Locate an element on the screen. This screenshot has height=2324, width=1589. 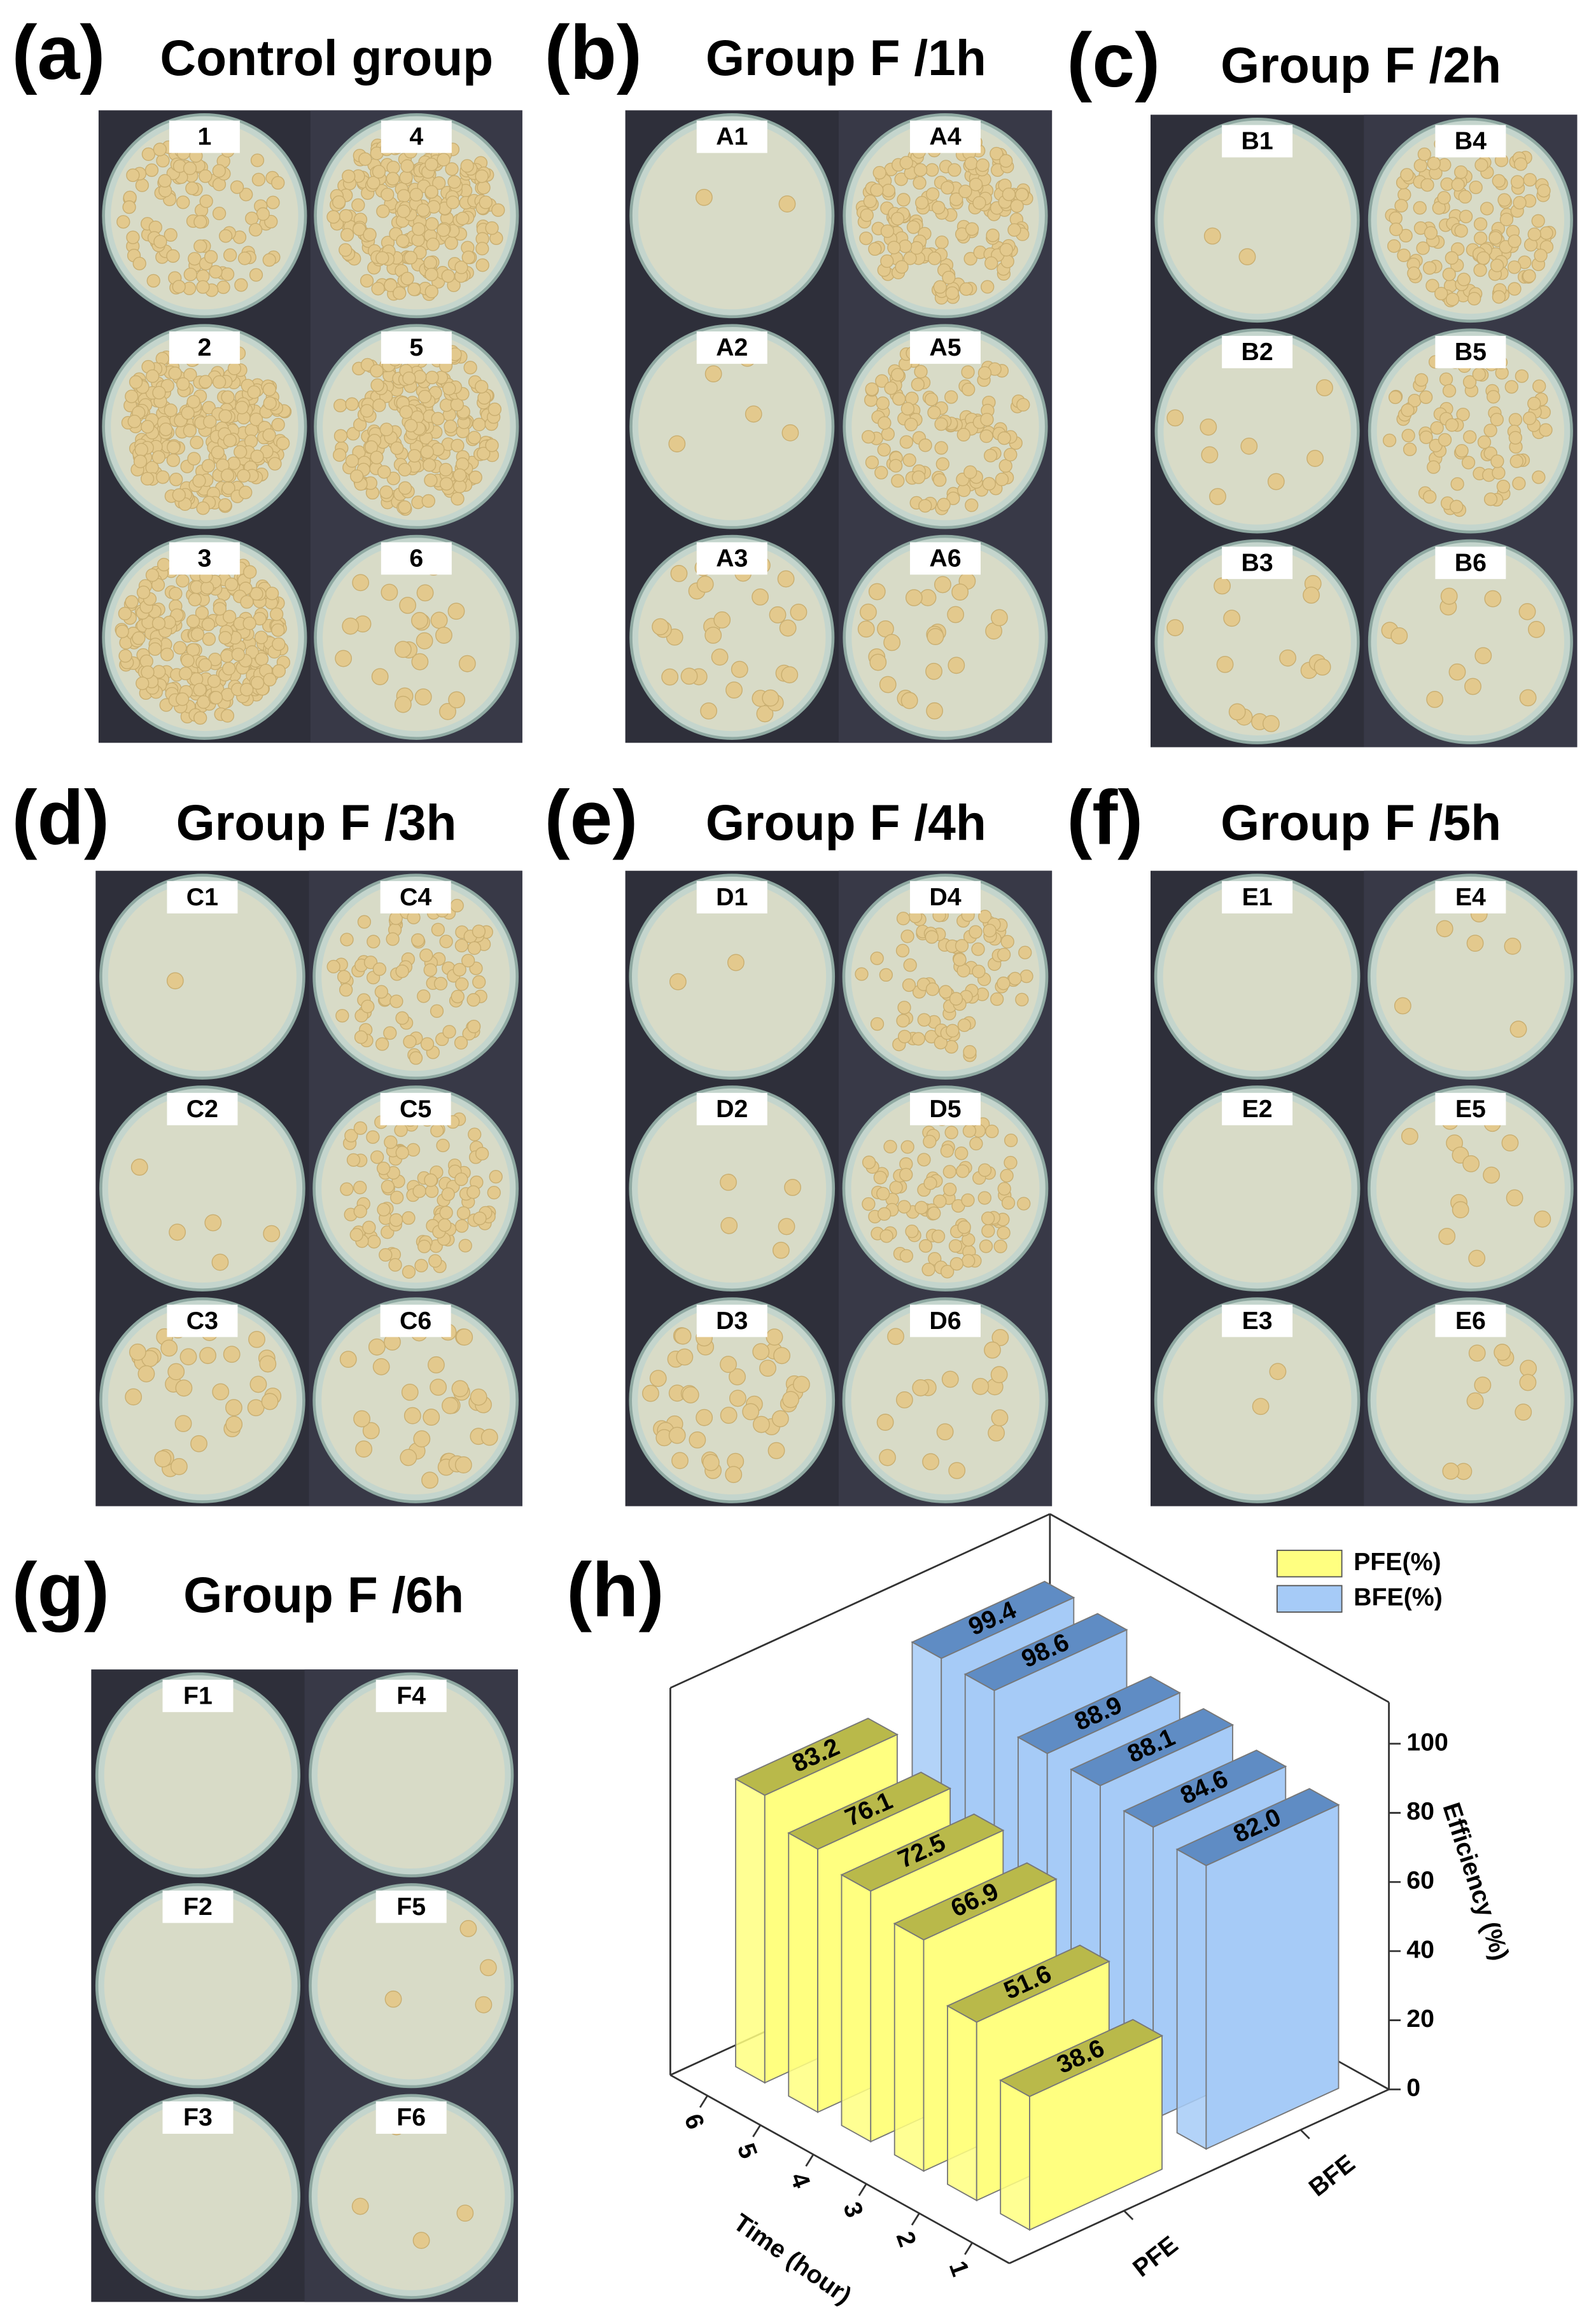
plate-agar is located at coordinates (202, 1188).